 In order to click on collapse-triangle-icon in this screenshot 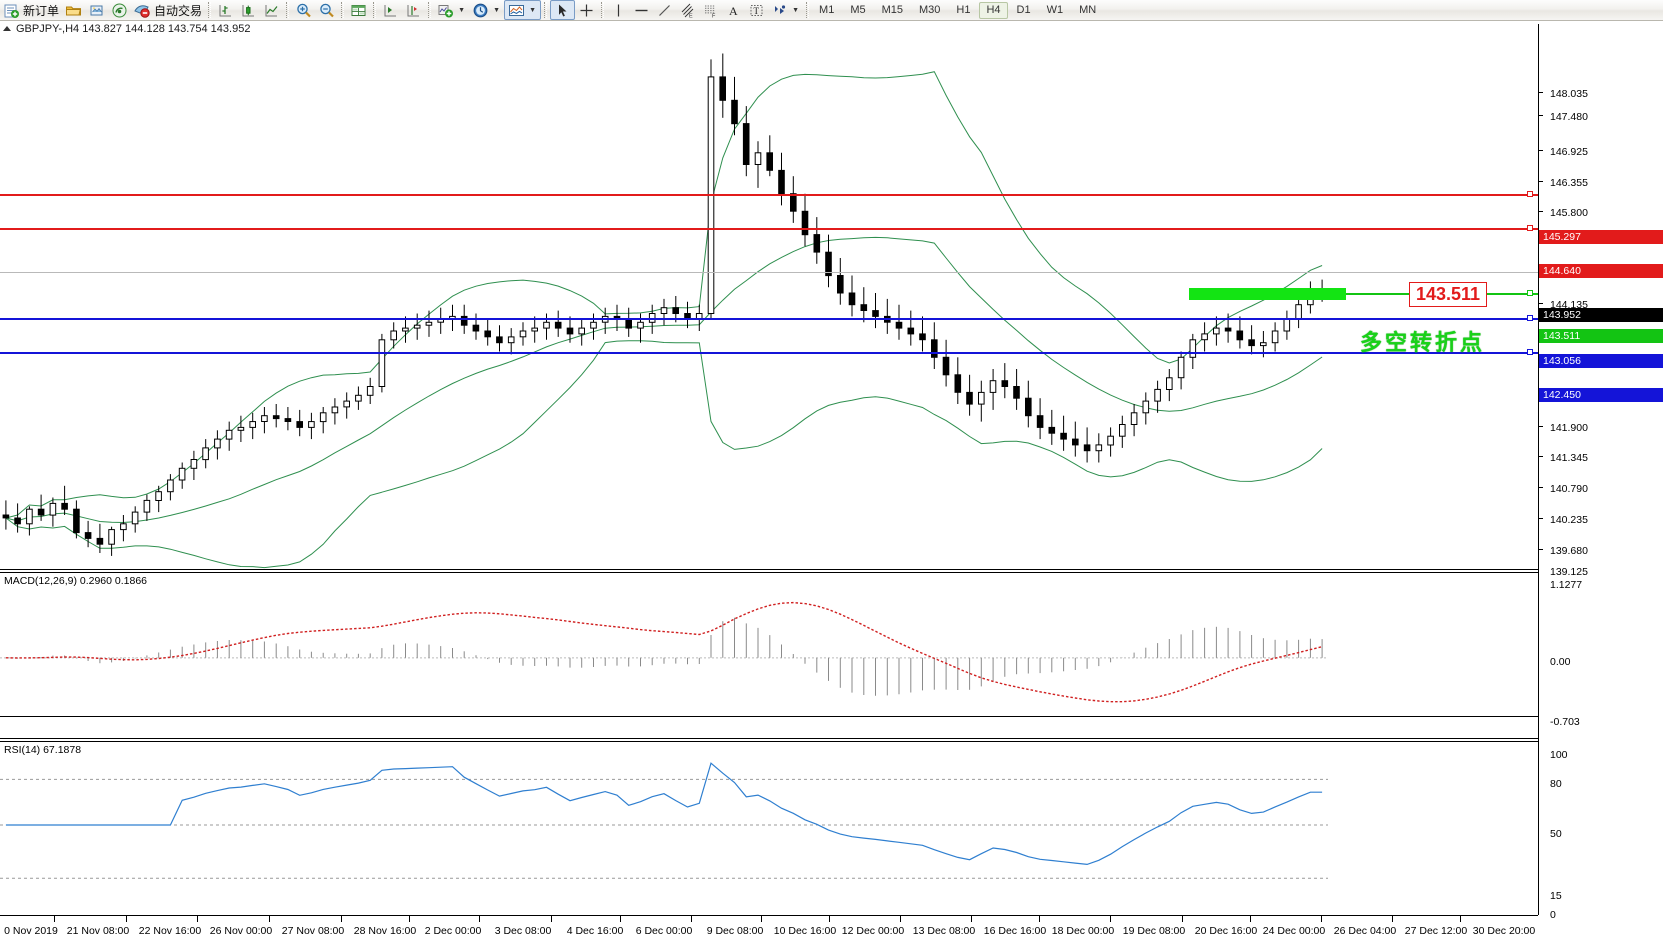, I will do `click(7, 28)`.